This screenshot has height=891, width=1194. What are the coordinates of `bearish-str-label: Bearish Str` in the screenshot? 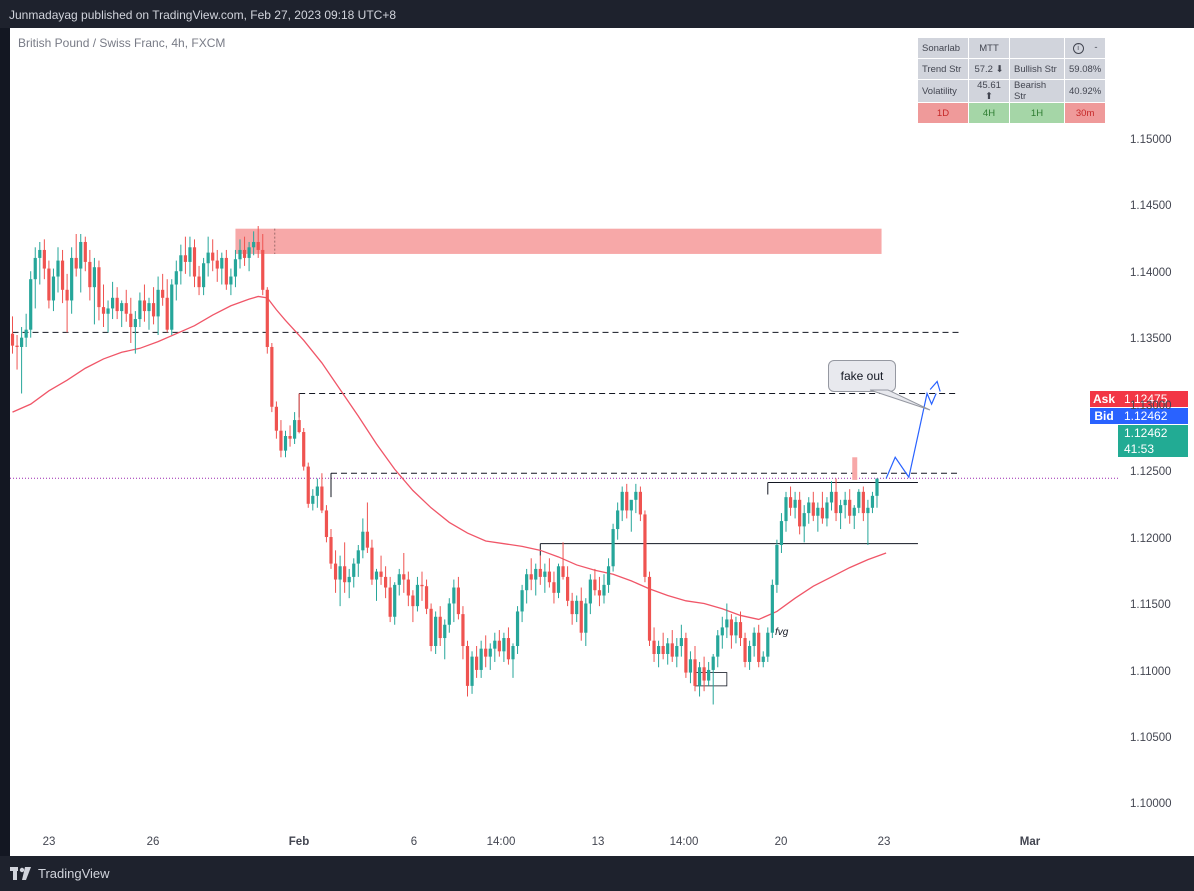 It's located at (1037, 91).